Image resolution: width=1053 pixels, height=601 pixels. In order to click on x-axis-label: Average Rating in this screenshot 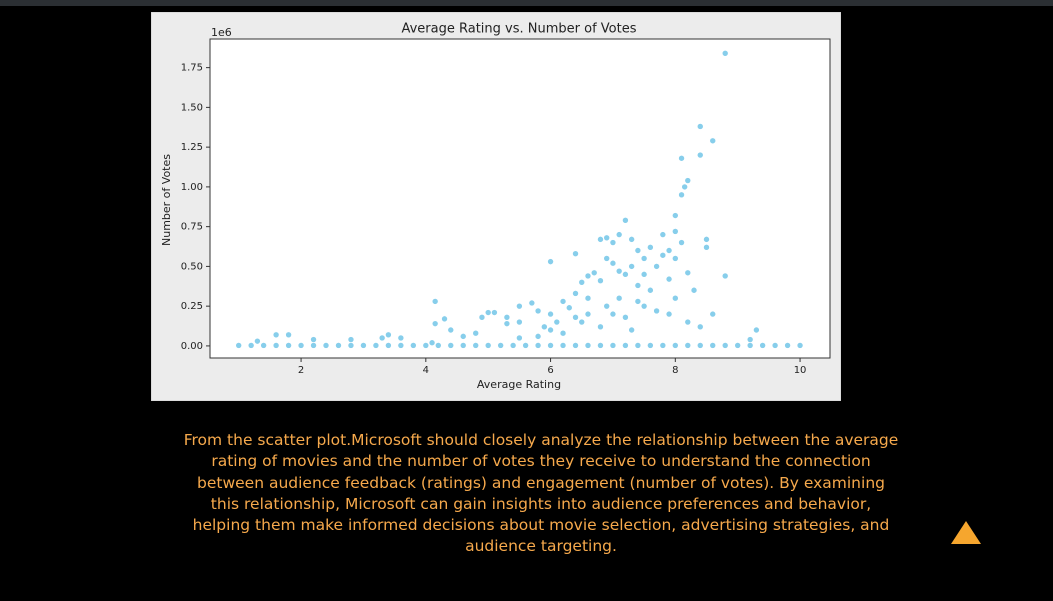, I will do `click(519, 384)`.